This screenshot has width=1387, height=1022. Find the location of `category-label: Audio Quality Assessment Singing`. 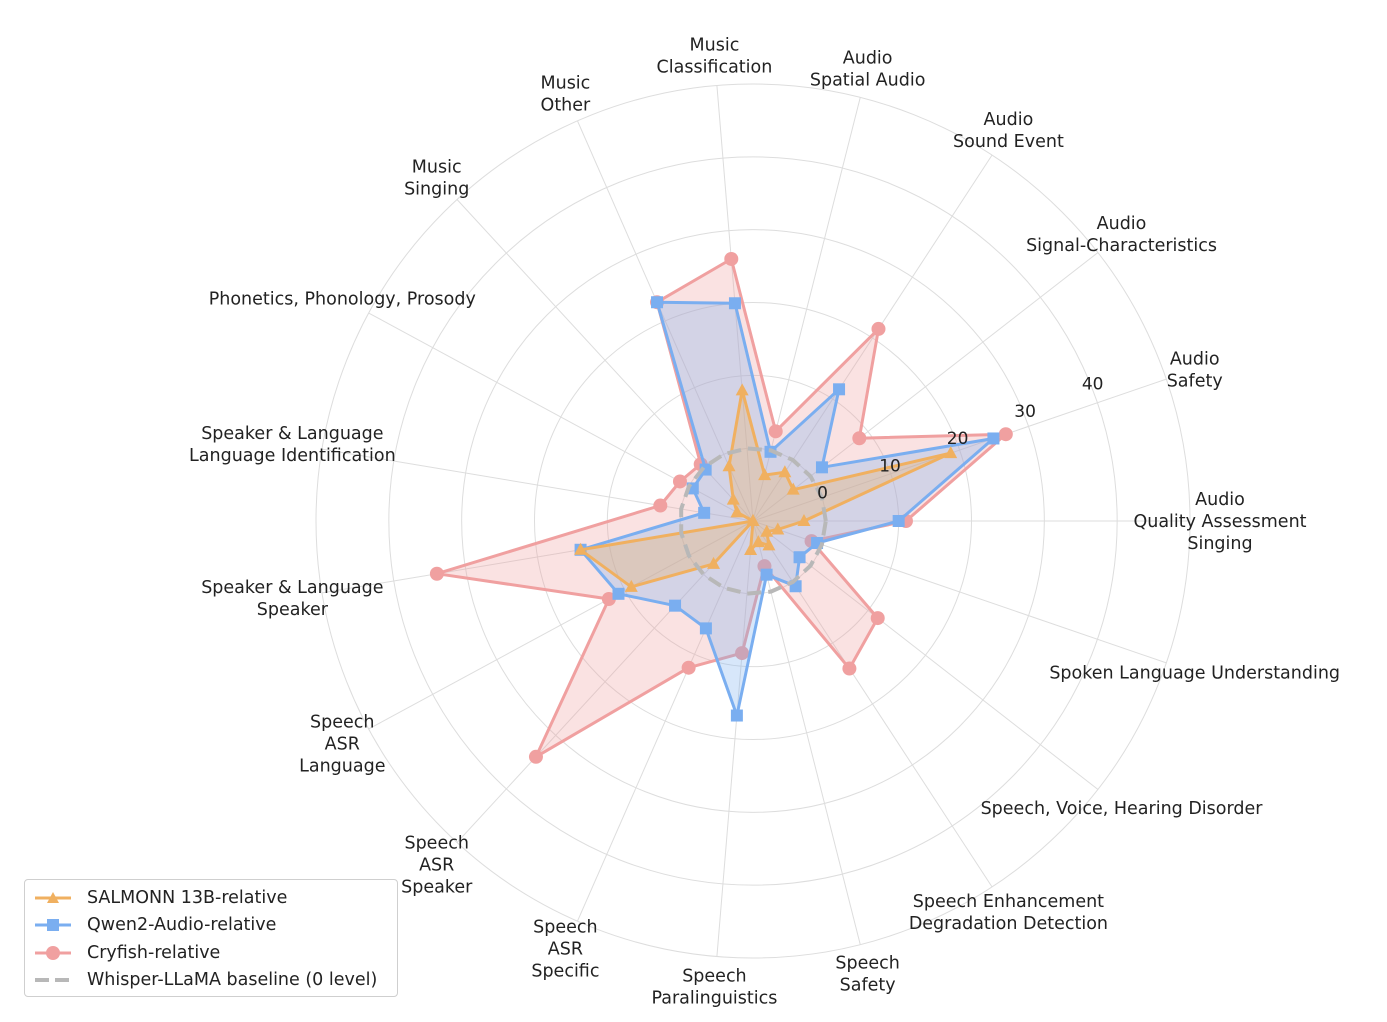

category-label: Audio Quality Assessment Singing is located at coordinates (1219, 522).